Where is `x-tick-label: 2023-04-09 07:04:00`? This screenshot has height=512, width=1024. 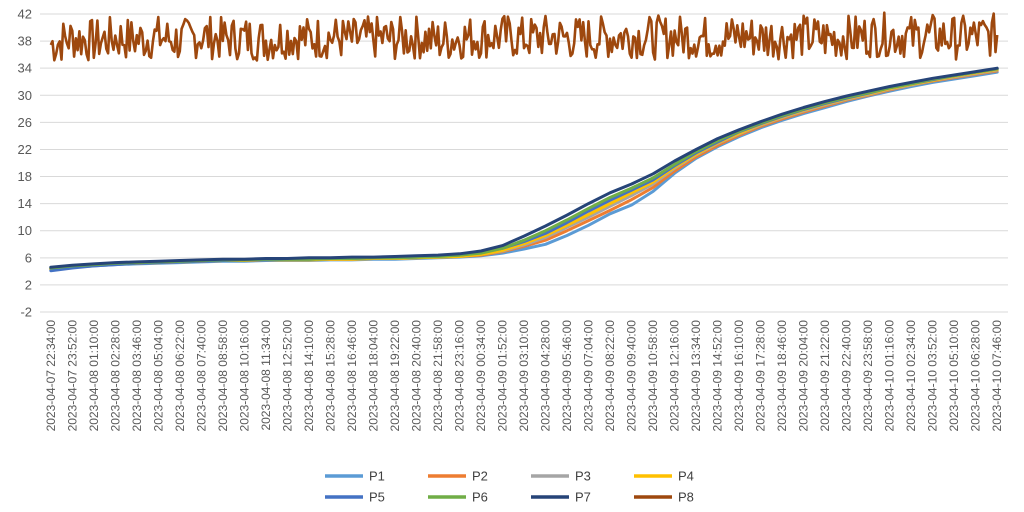
x-tick-label: 2023-04-09 07:04:00 is located at coordinates (589, 376).